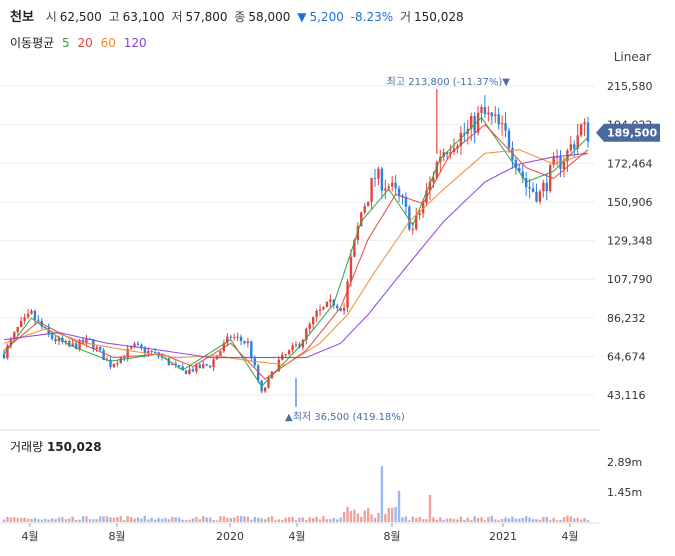 Image resolution: width=675 pixels, height=556 pixels. Describe the element at coordinates (269, 17) in the screenshot. I see `close-value: 58,000` at that location.